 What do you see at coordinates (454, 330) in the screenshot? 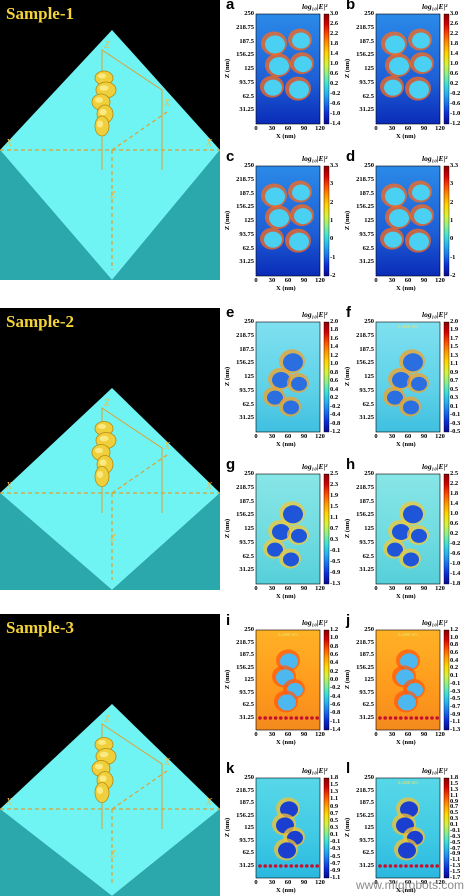
I see `colorbar-tick-label: 1.9` at bounding box center [454, 330].